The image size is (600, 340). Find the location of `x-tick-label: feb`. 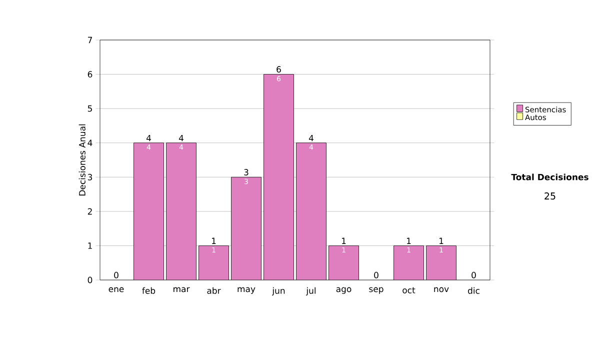

x-tick-label: feb is located at coordinates (149, 290).